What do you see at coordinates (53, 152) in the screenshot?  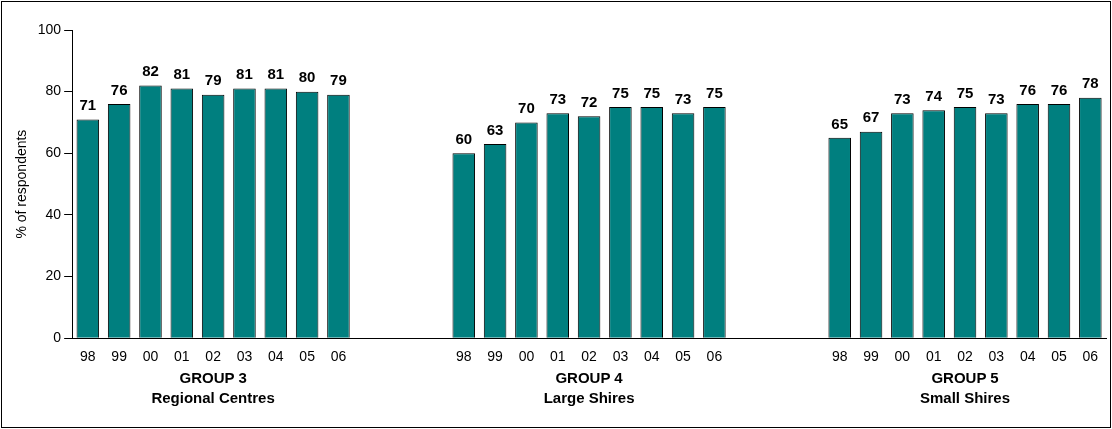 I see `y-tick-label: 60` at bounding box center [53, 152].